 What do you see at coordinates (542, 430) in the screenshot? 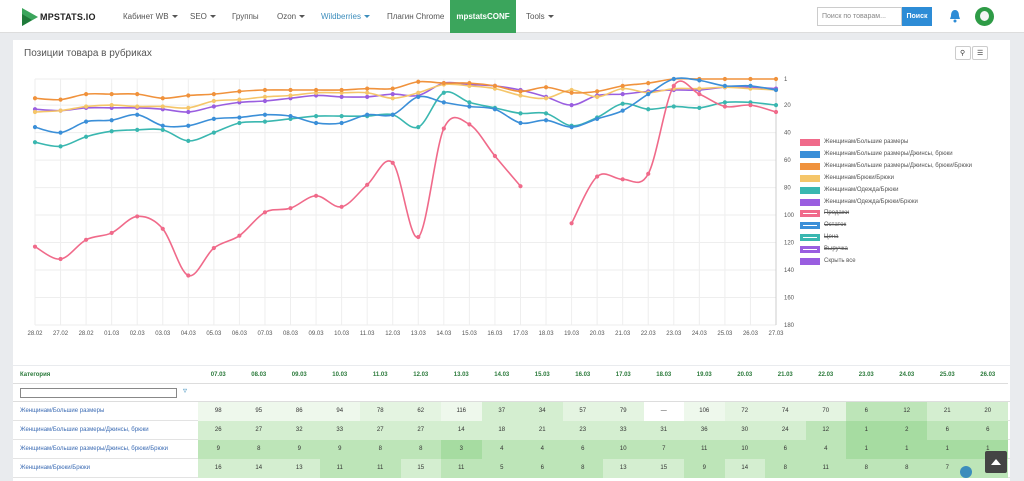
I see `table-cell: 21` at bounding box center [542, 430].